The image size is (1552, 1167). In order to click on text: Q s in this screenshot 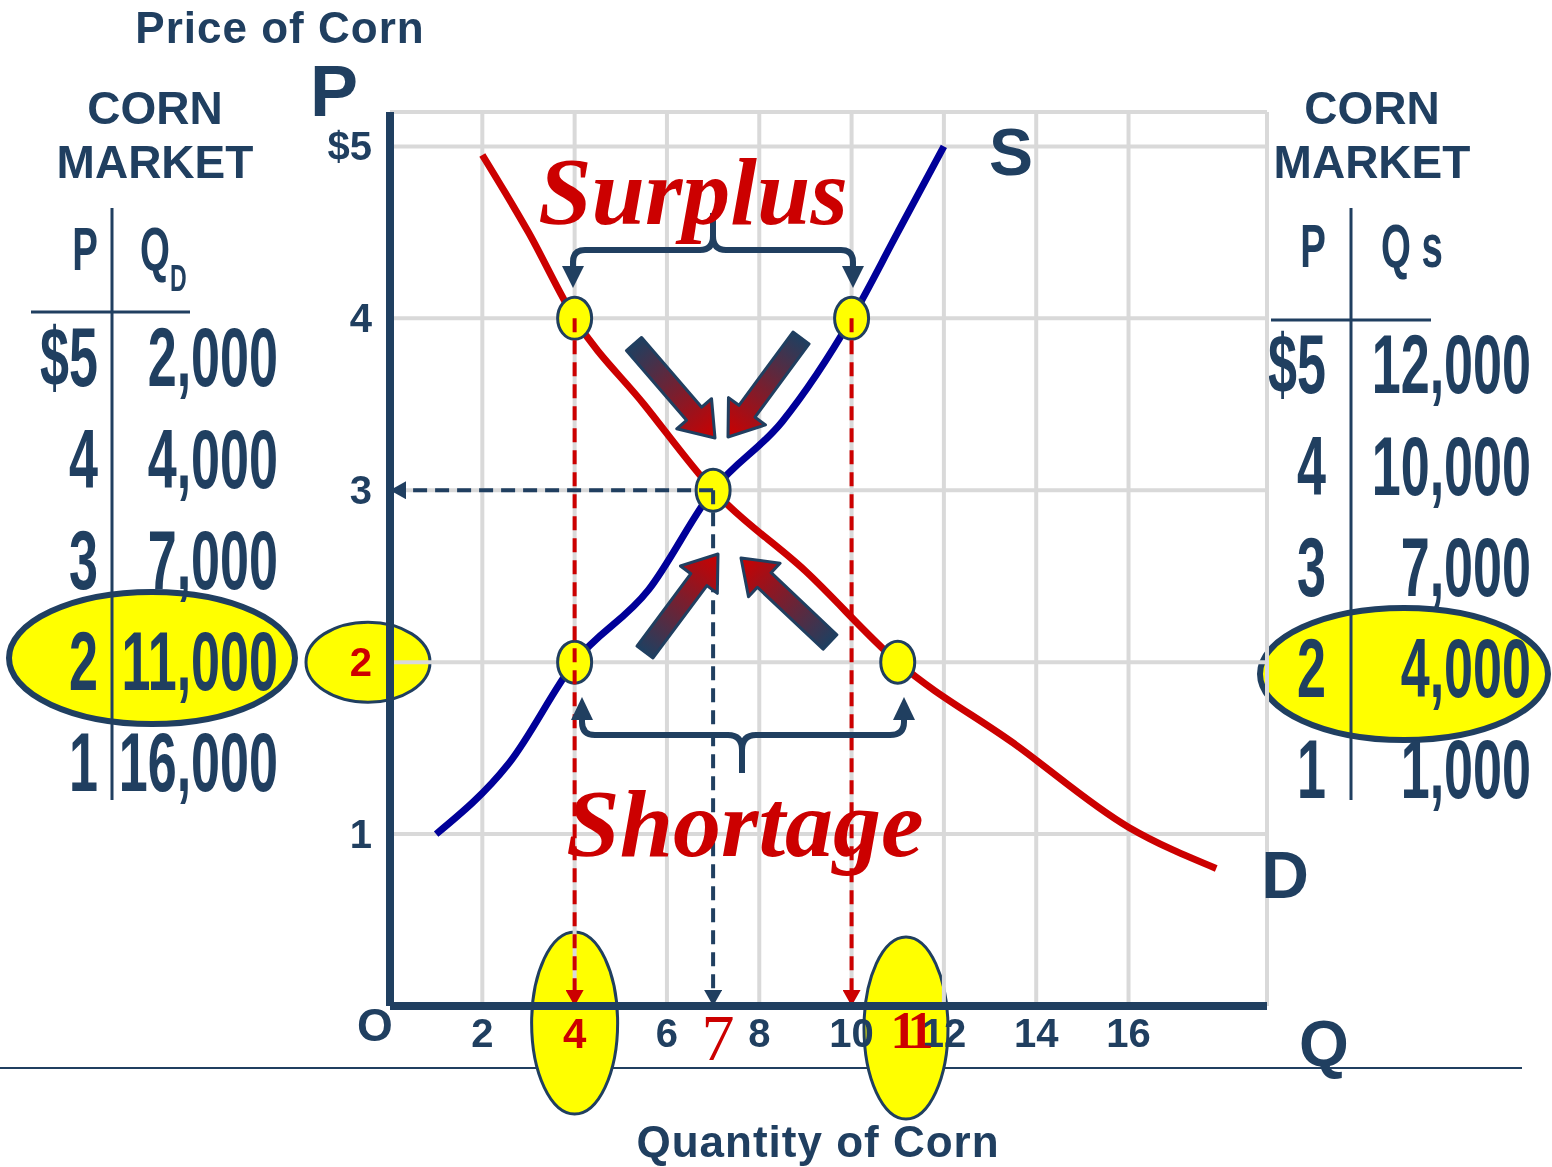, I will do `click(1412, 245)`.